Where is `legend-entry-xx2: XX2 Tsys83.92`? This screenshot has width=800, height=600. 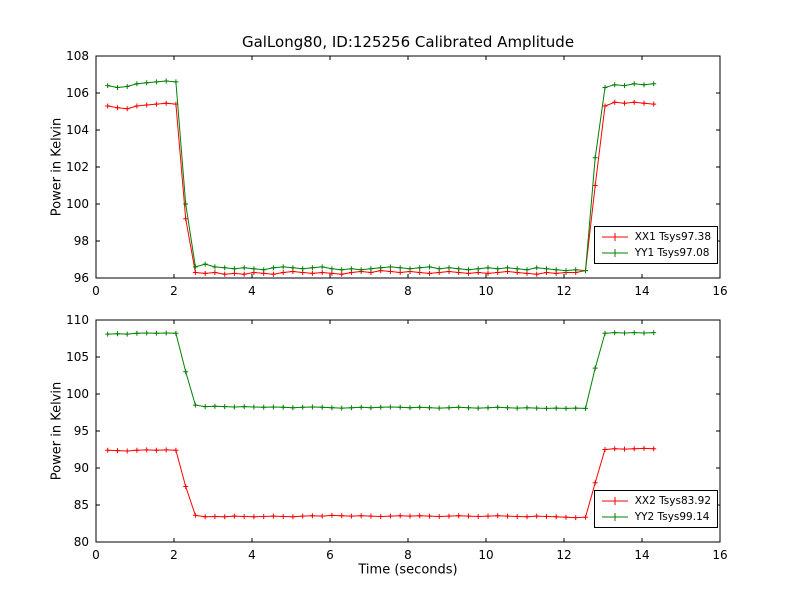
legend-entry-xx2: XX2 Tsys83.92 is located at coordinates (656, 501).